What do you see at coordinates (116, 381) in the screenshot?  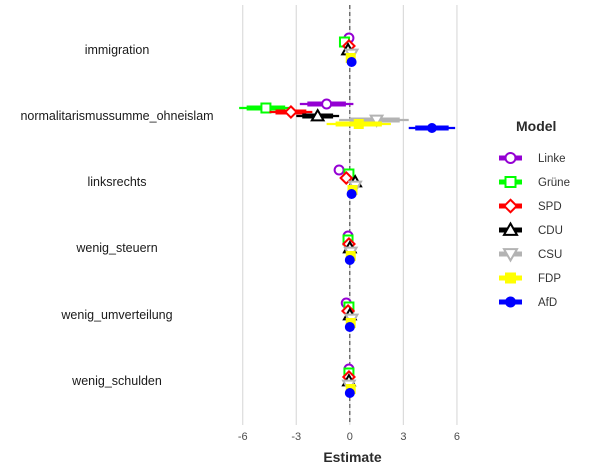 I see `category-label: wenig_schulden` at bounding box center [116, 381].